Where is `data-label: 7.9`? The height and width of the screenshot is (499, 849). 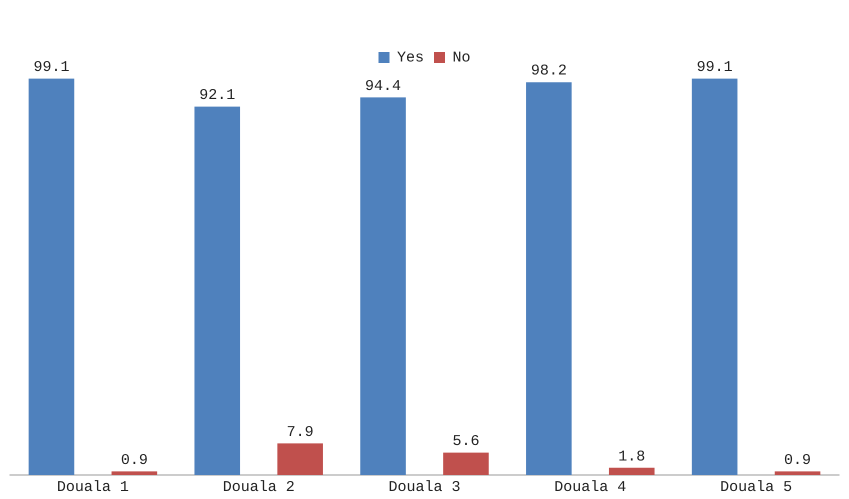 data-label: 7.9 is located at coordinates (300, 432).